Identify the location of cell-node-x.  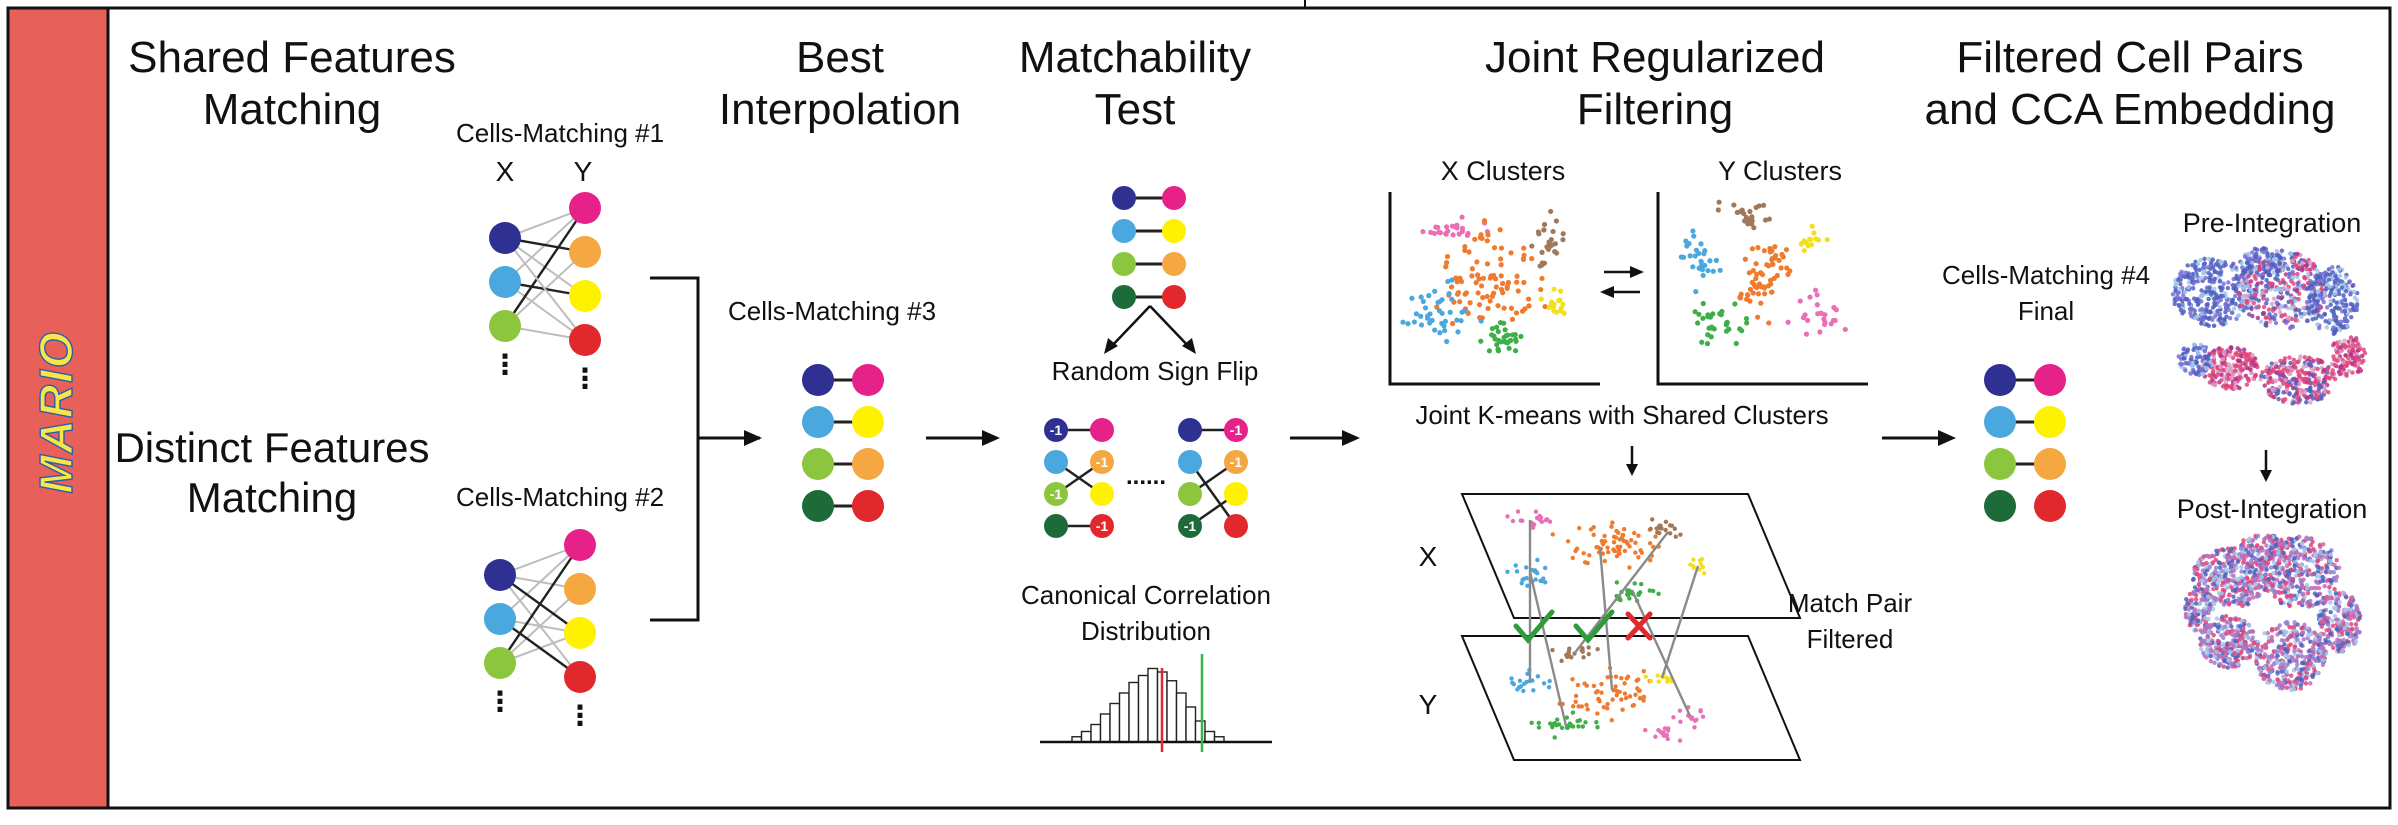
(2000, 422).